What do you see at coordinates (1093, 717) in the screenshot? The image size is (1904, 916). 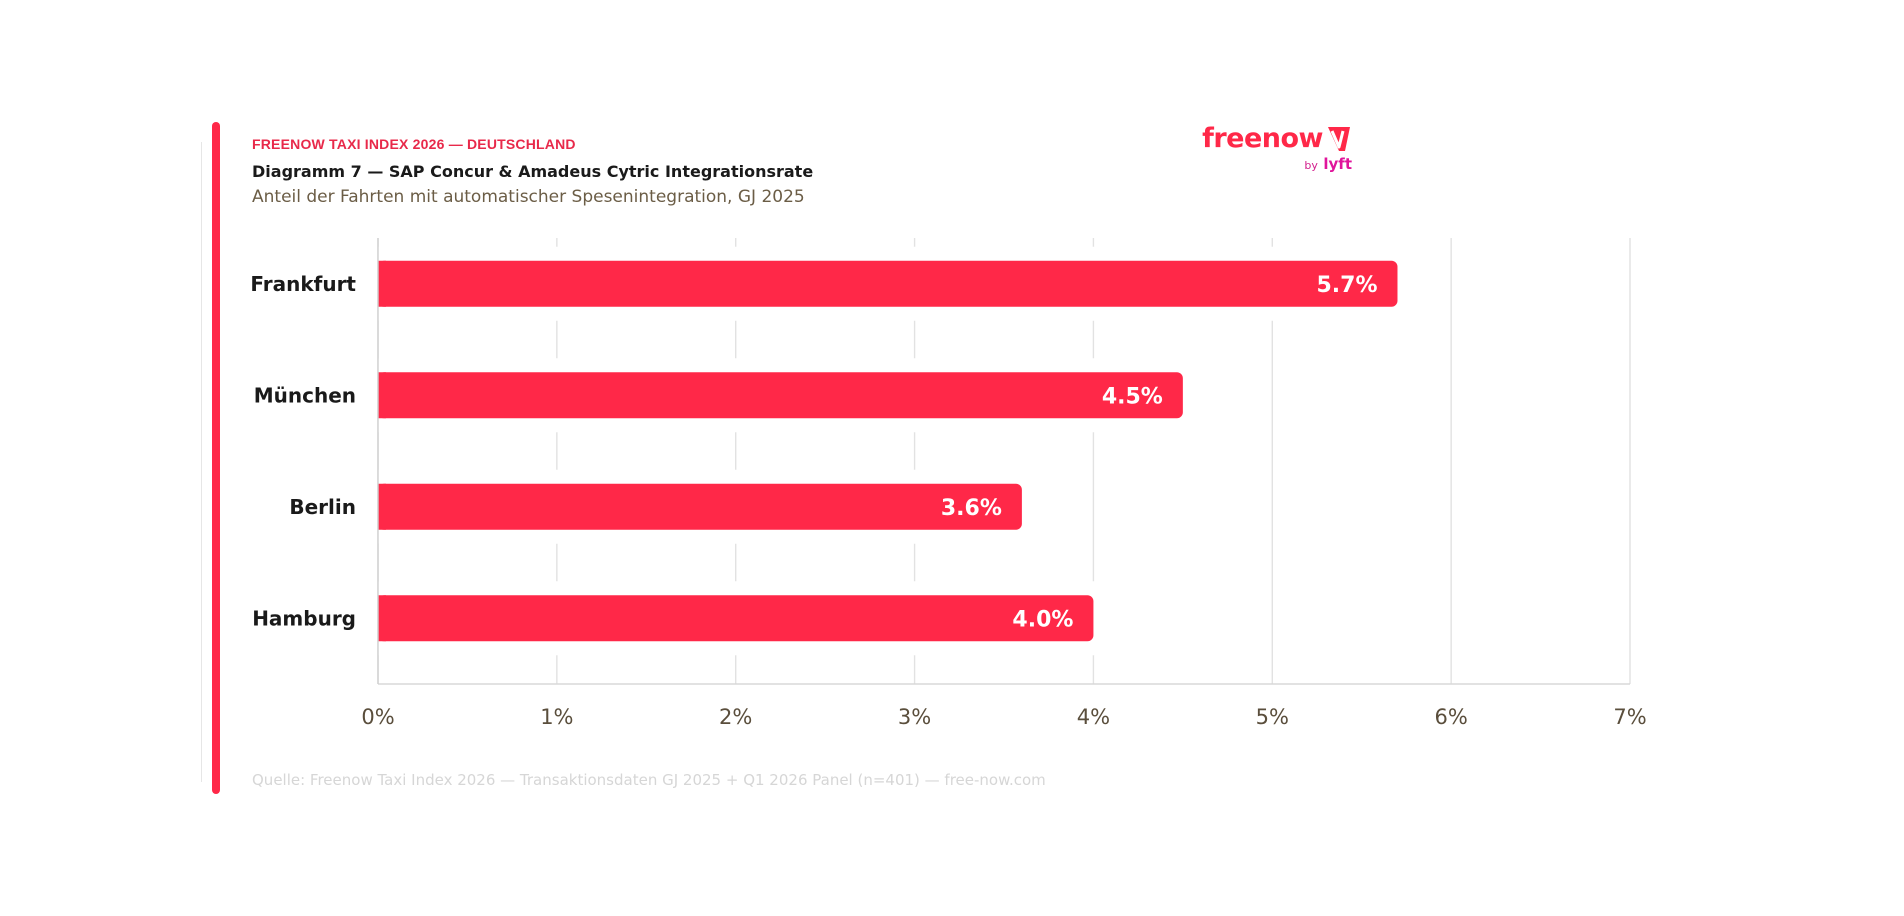 I see `x-tick-label: 4%` at bounding box center [1093, 717].